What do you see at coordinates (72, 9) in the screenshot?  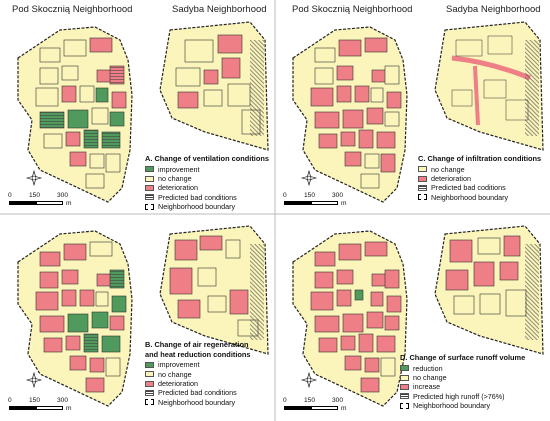 I see `header-left-hood-a: Pod Skocznią Neighborhood` at bounding box center [72, 9].